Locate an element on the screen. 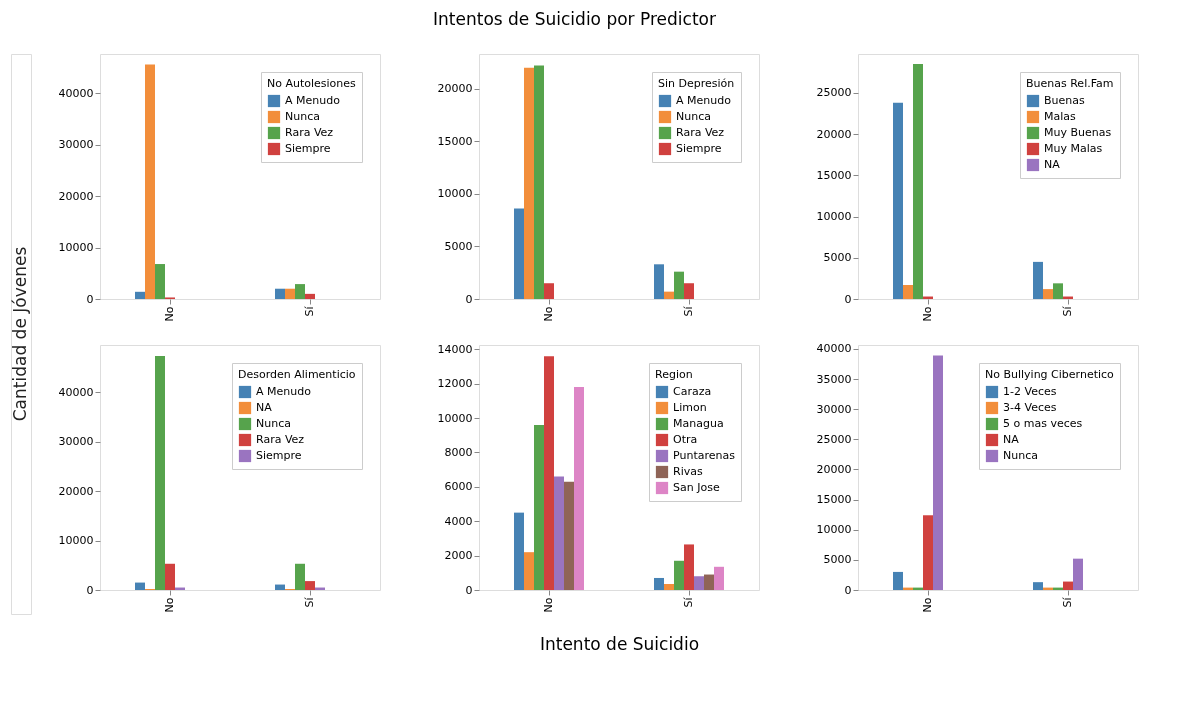  legend-label: Buenas is located at coordinates (1064, 100).